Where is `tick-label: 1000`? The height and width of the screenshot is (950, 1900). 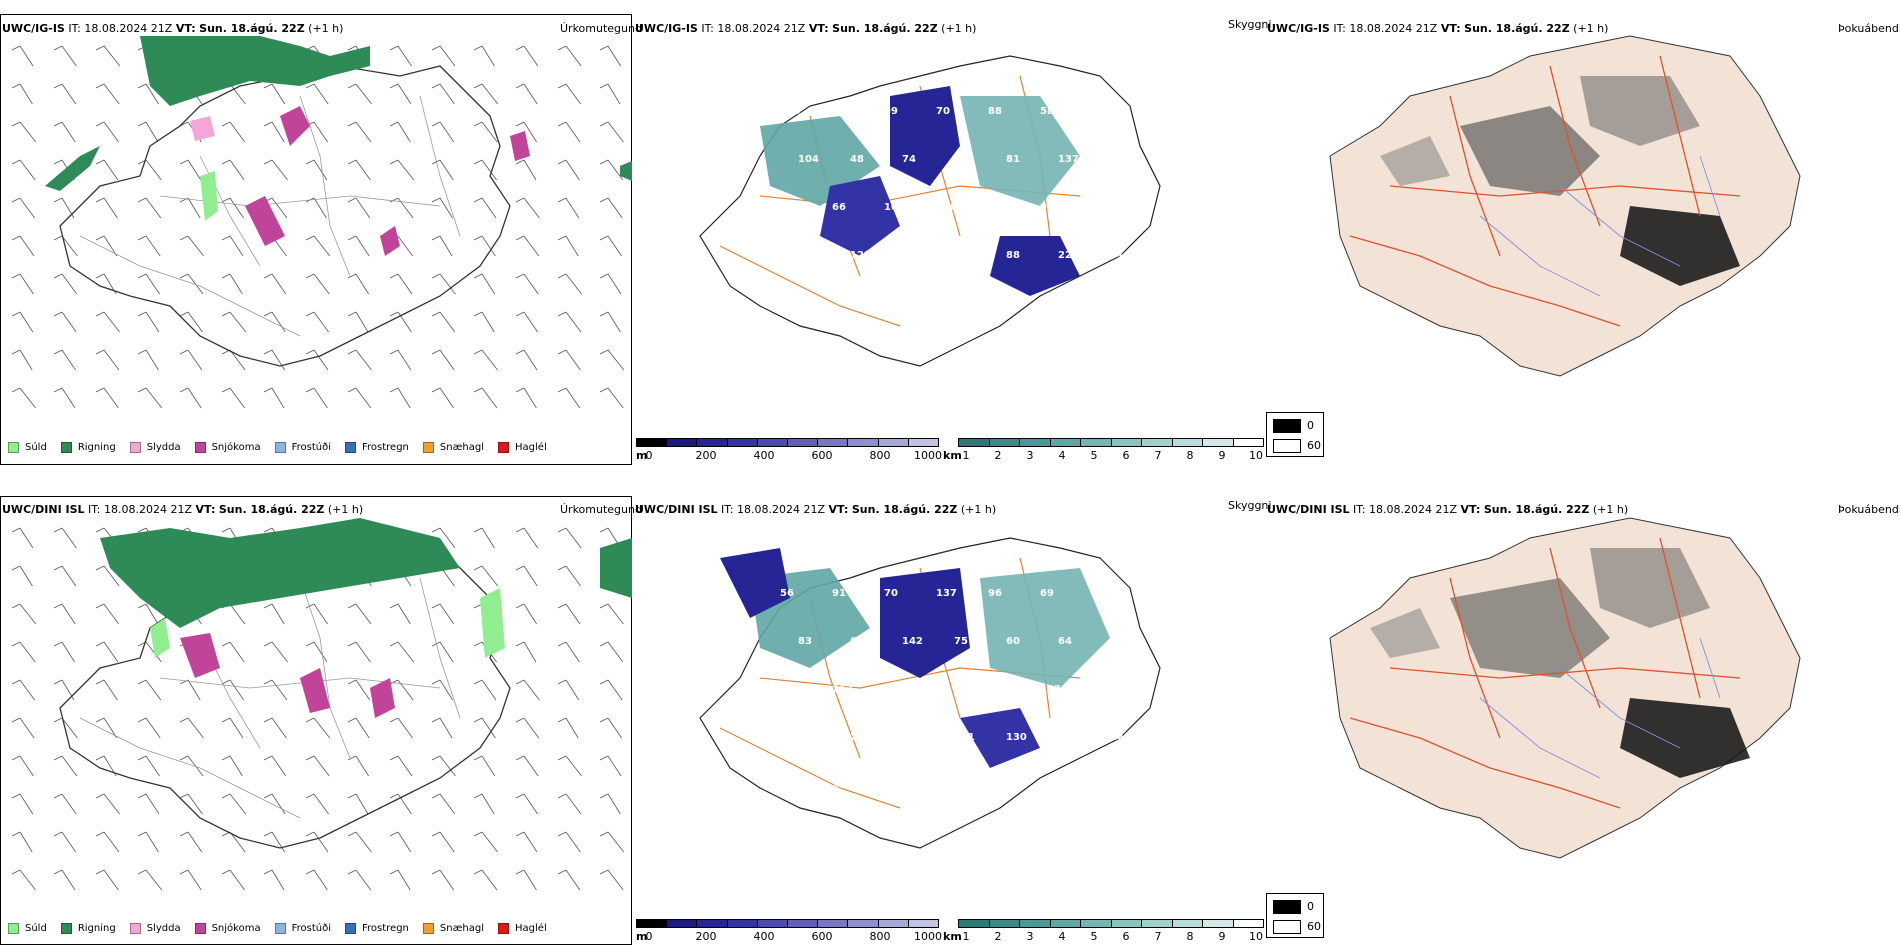 tick-label: 1000 is located at coordinates (928, 455).